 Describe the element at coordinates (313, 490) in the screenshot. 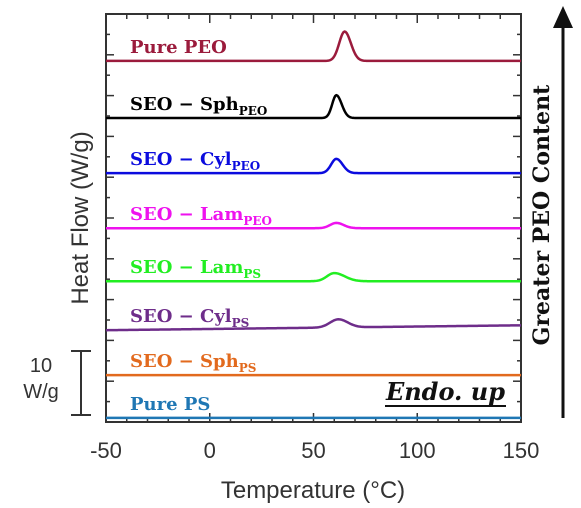

I see `x-axis-label: Temperature (°C)` at that location.